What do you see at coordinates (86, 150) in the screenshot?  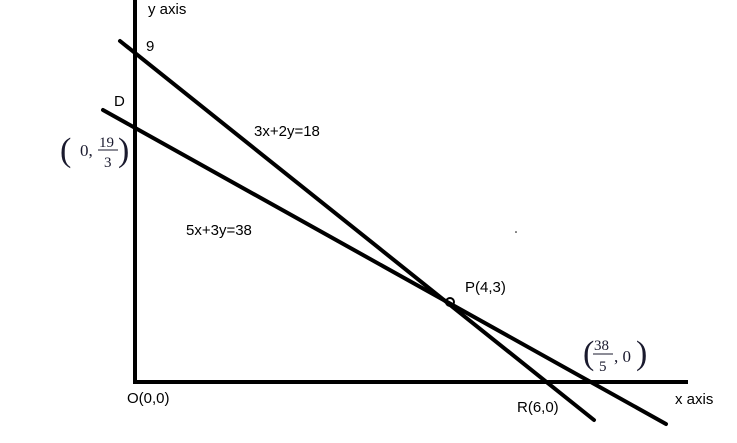 I see `coordinate-zero: 0,` at bounding box center [86, 150].